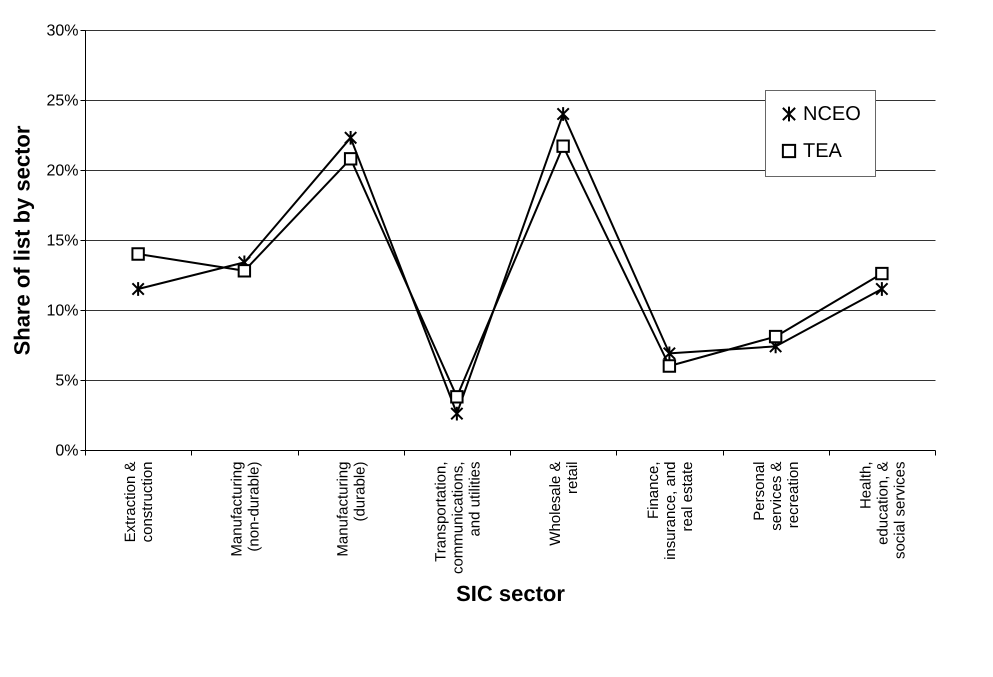  Describe the element at coordinates (62, 241) in the screenshot. I see `y-tick-label: 15%` at that location.